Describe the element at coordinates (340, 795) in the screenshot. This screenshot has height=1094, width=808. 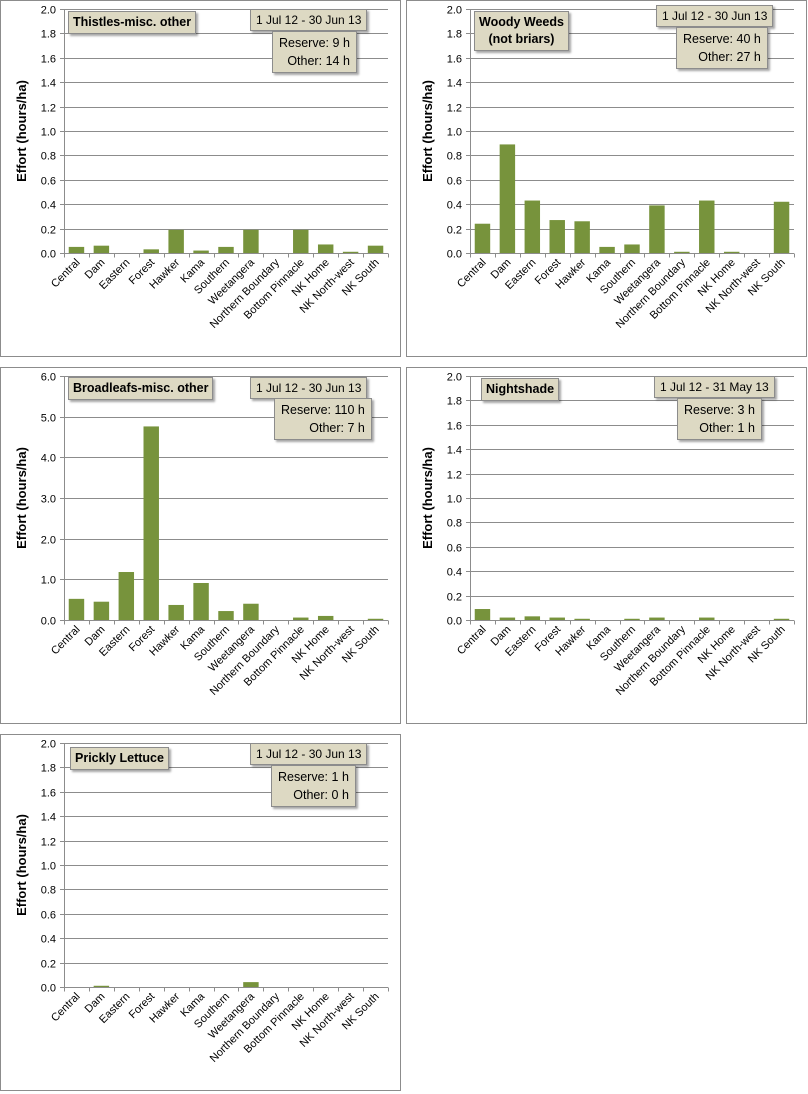
I see `other-value: 0 h` at that location.